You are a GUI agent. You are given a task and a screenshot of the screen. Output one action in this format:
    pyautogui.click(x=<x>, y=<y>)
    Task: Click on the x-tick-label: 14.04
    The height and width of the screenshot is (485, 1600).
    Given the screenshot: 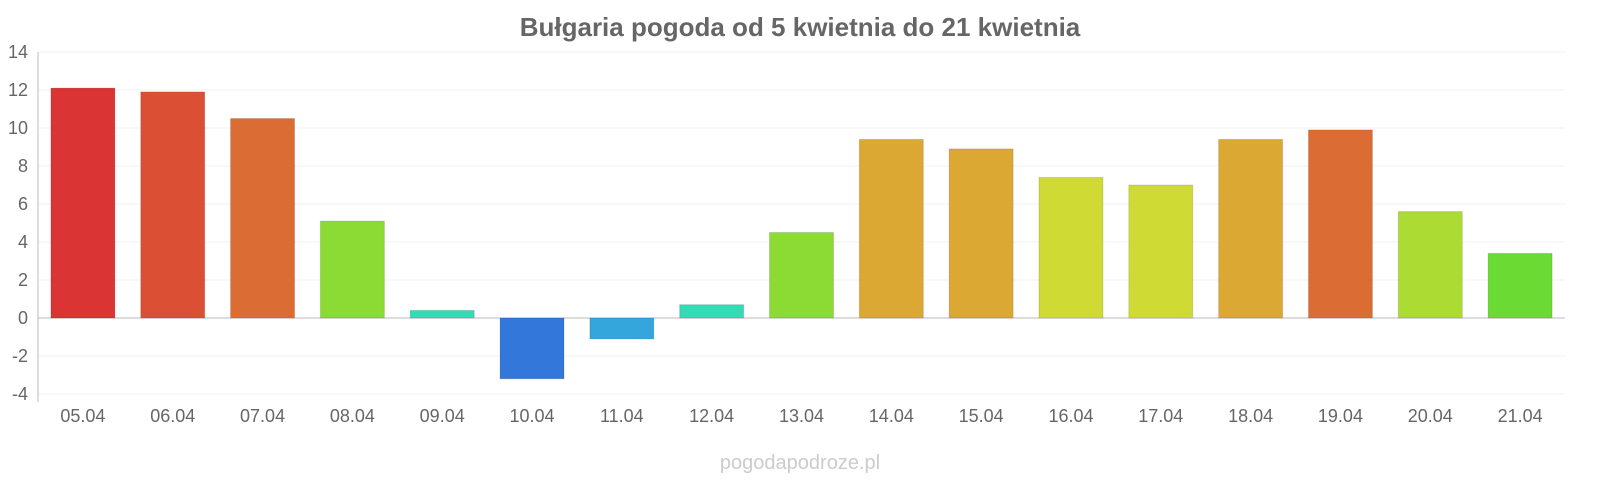 What is the action you would take?
    pyautogui.click(x=891, y=416)
    